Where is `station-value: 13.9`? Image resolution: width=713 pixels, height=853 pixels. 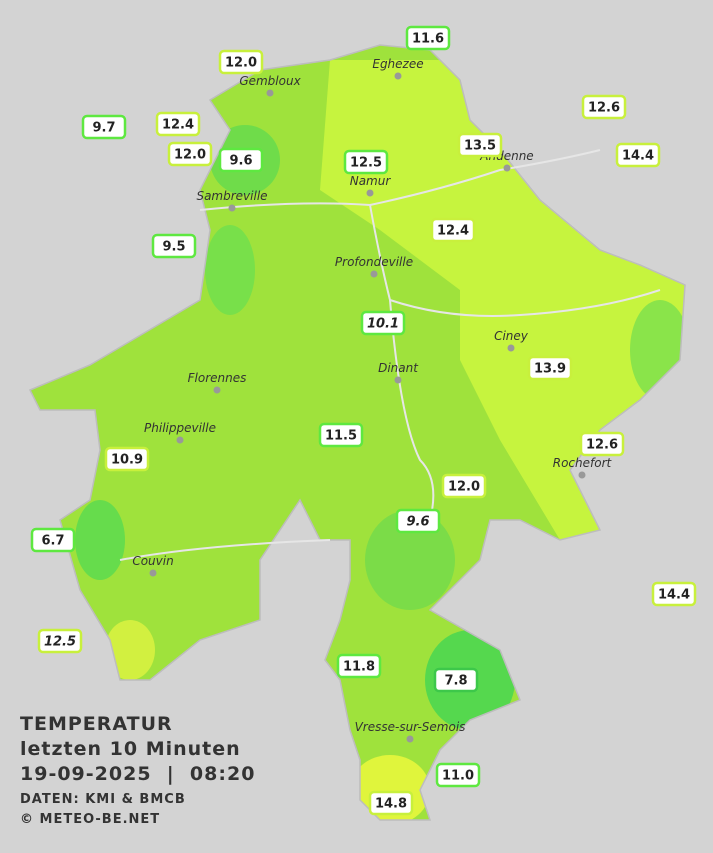
station-value: 13.9 is located at coordinates (550, 369).